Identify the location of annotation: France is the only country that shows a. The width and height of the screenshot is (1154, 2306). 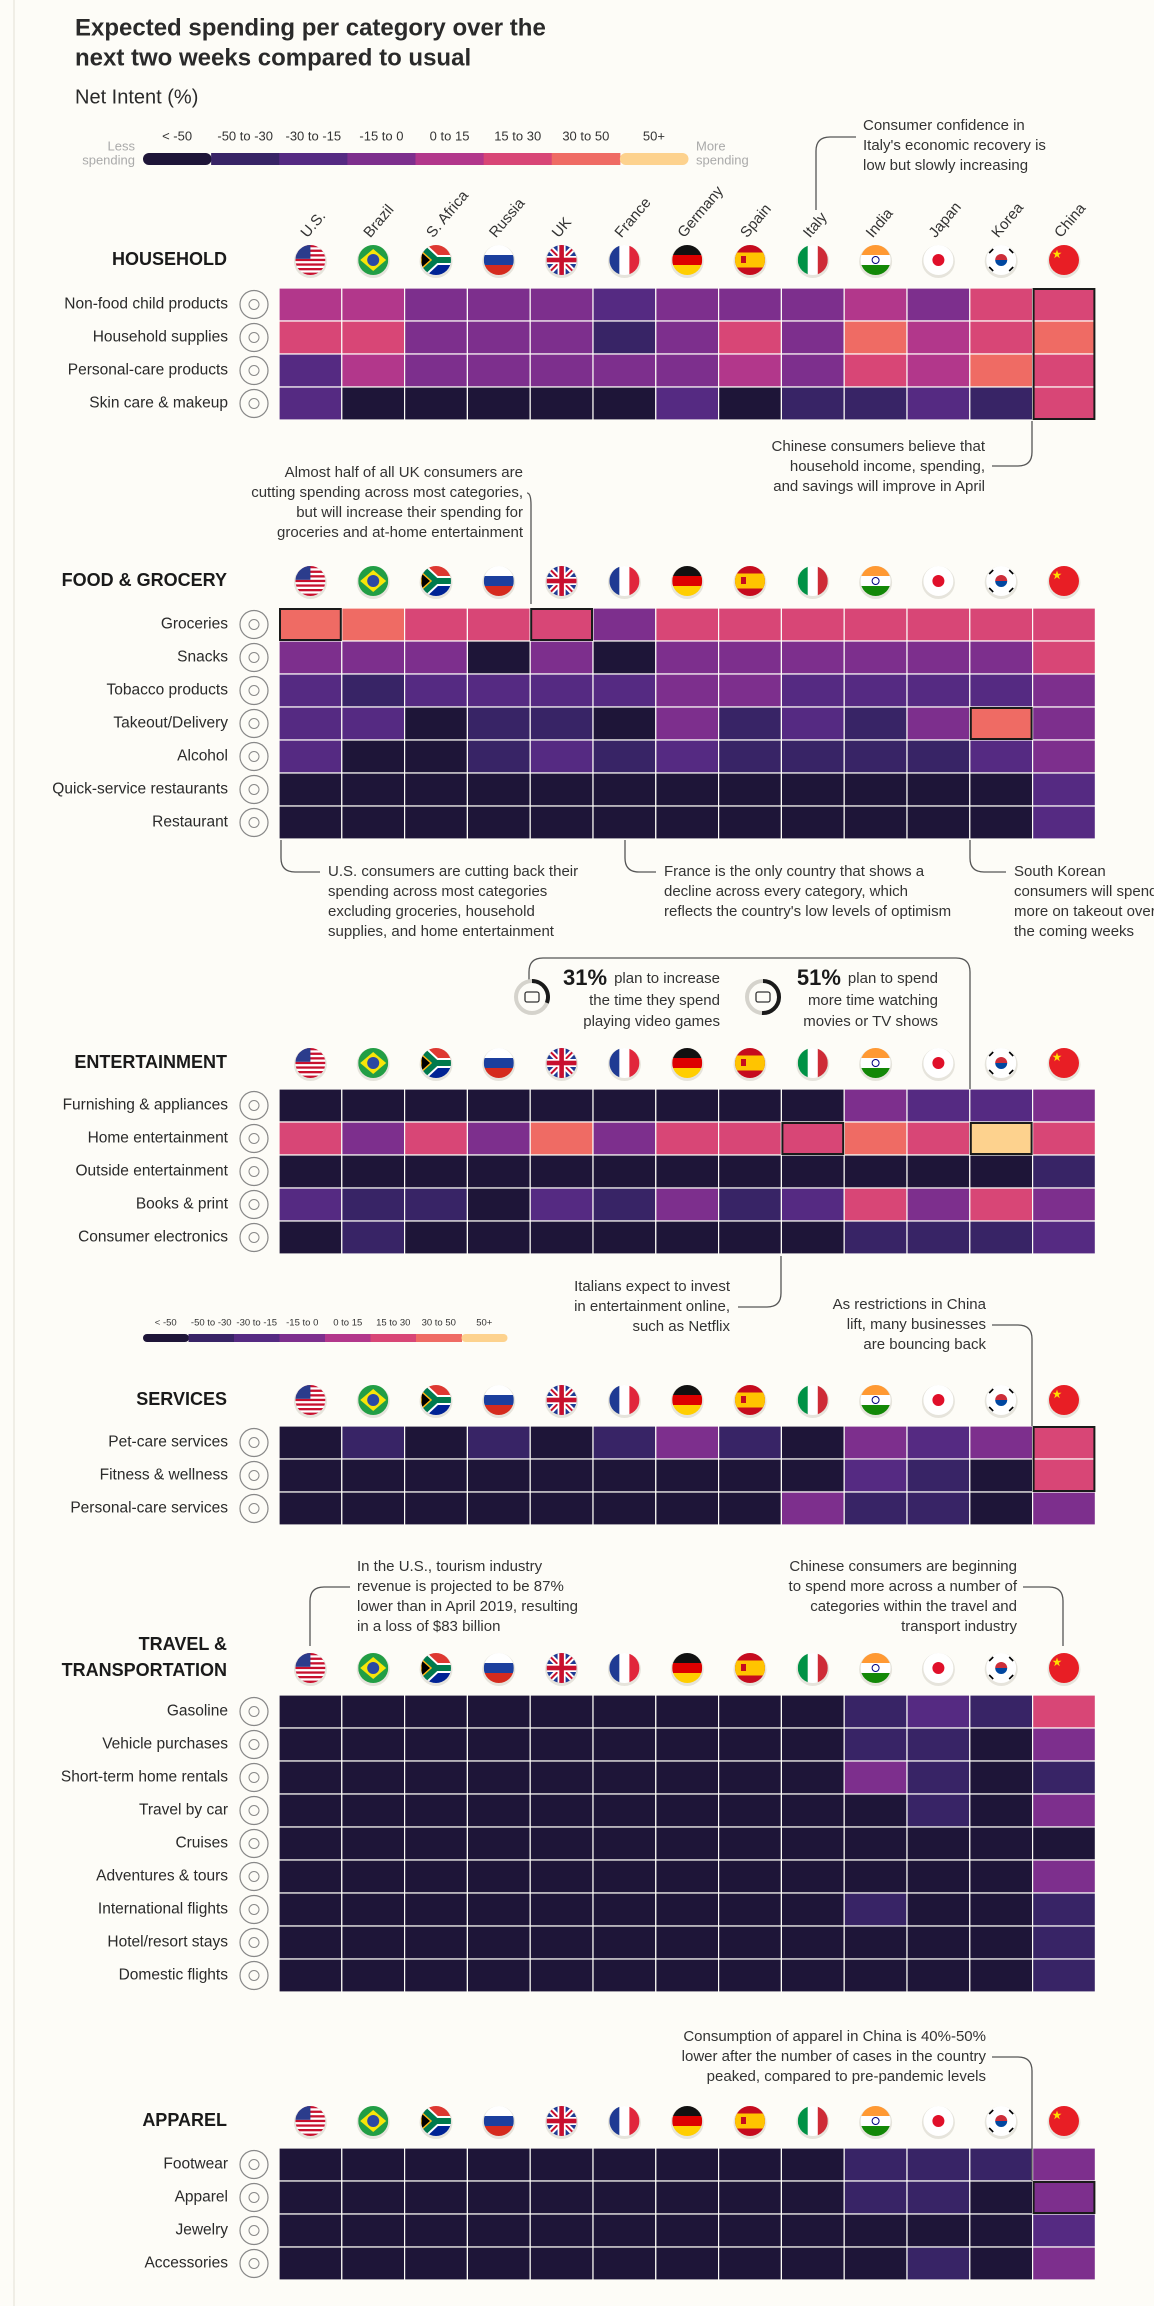
(794, 871).